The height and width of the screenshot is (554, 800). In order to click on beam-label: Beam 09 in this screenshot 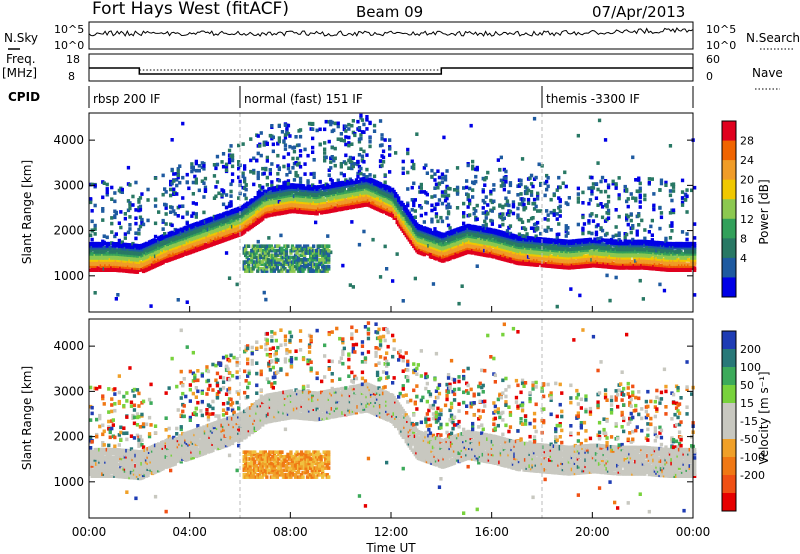, I will do `click(389, 12)`.